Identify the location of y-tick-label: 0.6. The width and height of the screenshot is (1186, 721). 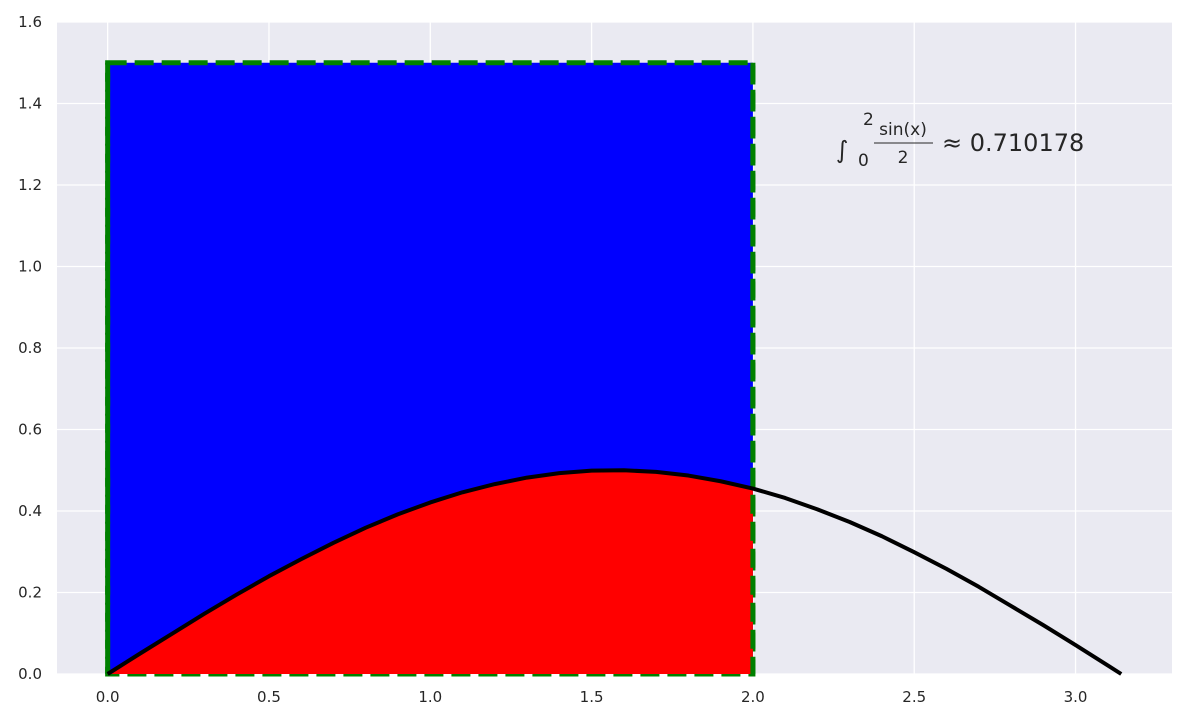
(30, 430).